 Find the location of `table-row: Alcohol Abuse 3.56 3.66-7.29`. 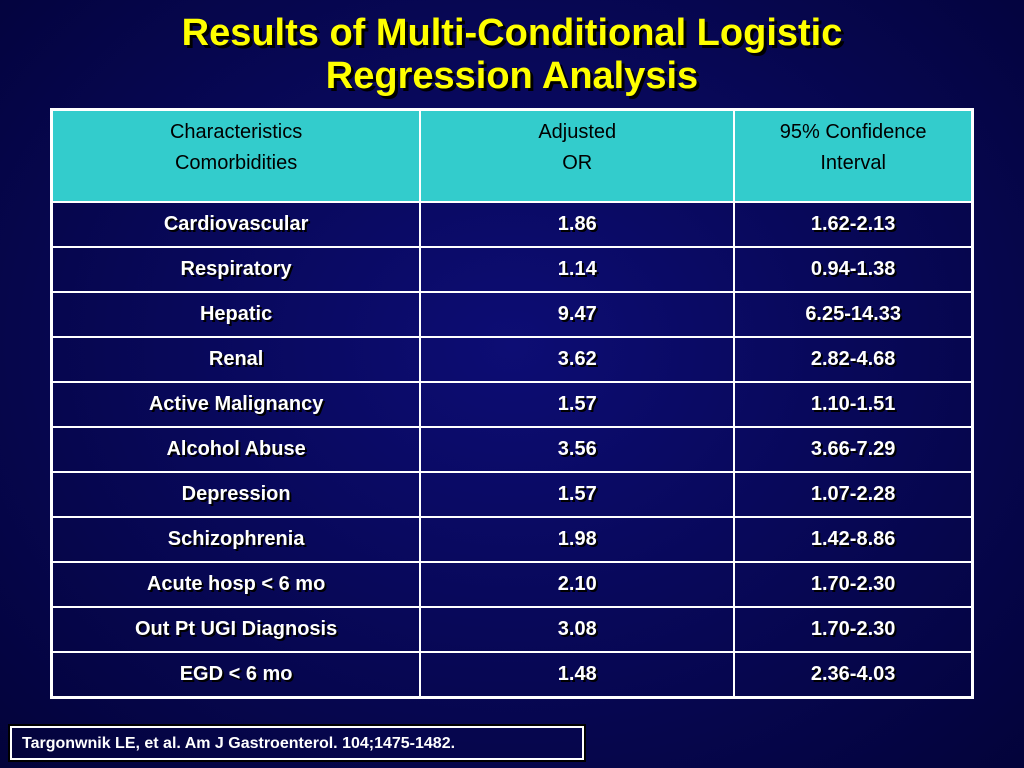

table-row: Alcohol Abuse 3.56 3.66-7.29 is located at coordinates (512, 449).